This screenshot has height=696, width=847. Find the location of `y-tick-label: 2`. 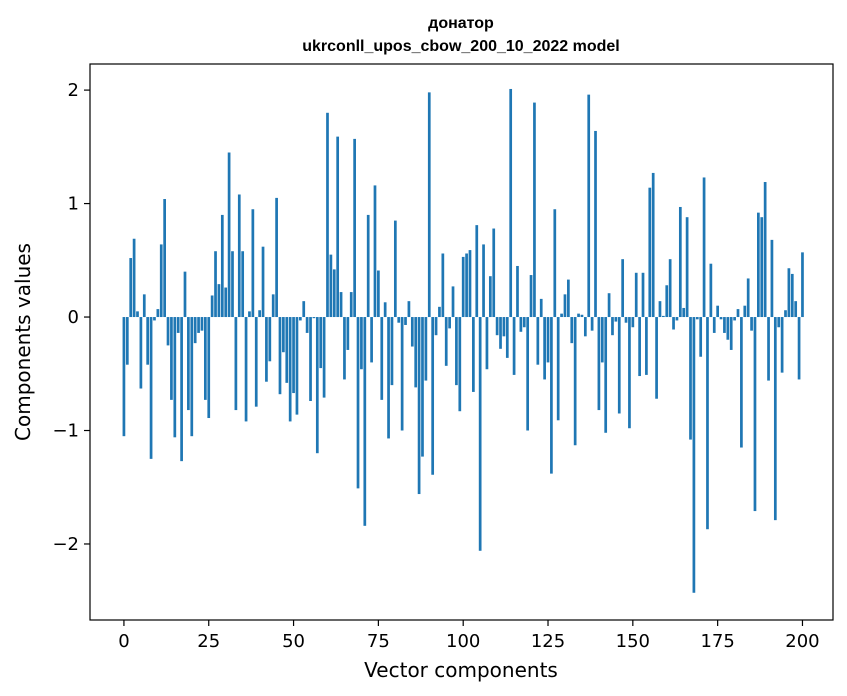

y-tick-label: 2 is located at coordinates (73, 90).